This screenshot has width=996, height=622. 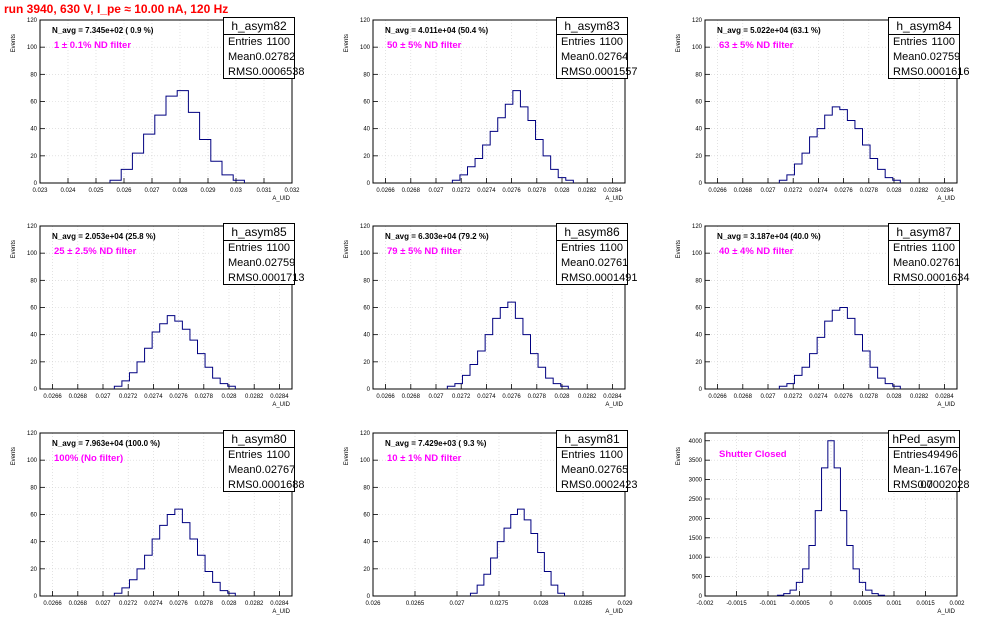 I want to click on x-tick-label: 0.0272, so click(x=461, y=191).